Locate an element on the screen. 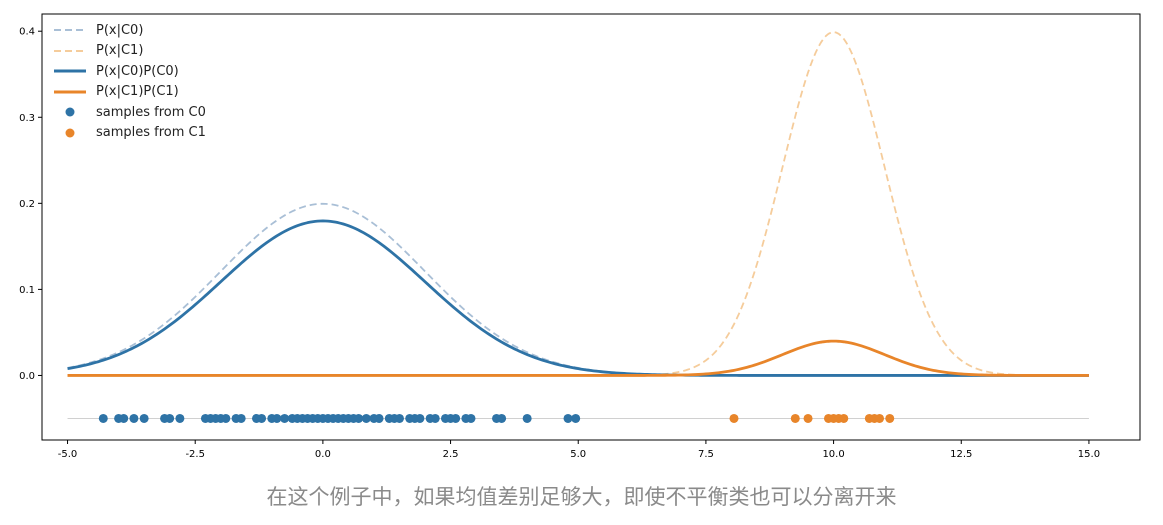 The width and height of the screenshot is (1163, 525). legend-label: P(x|C1)P(C1) is located at coordinates (137, 92).